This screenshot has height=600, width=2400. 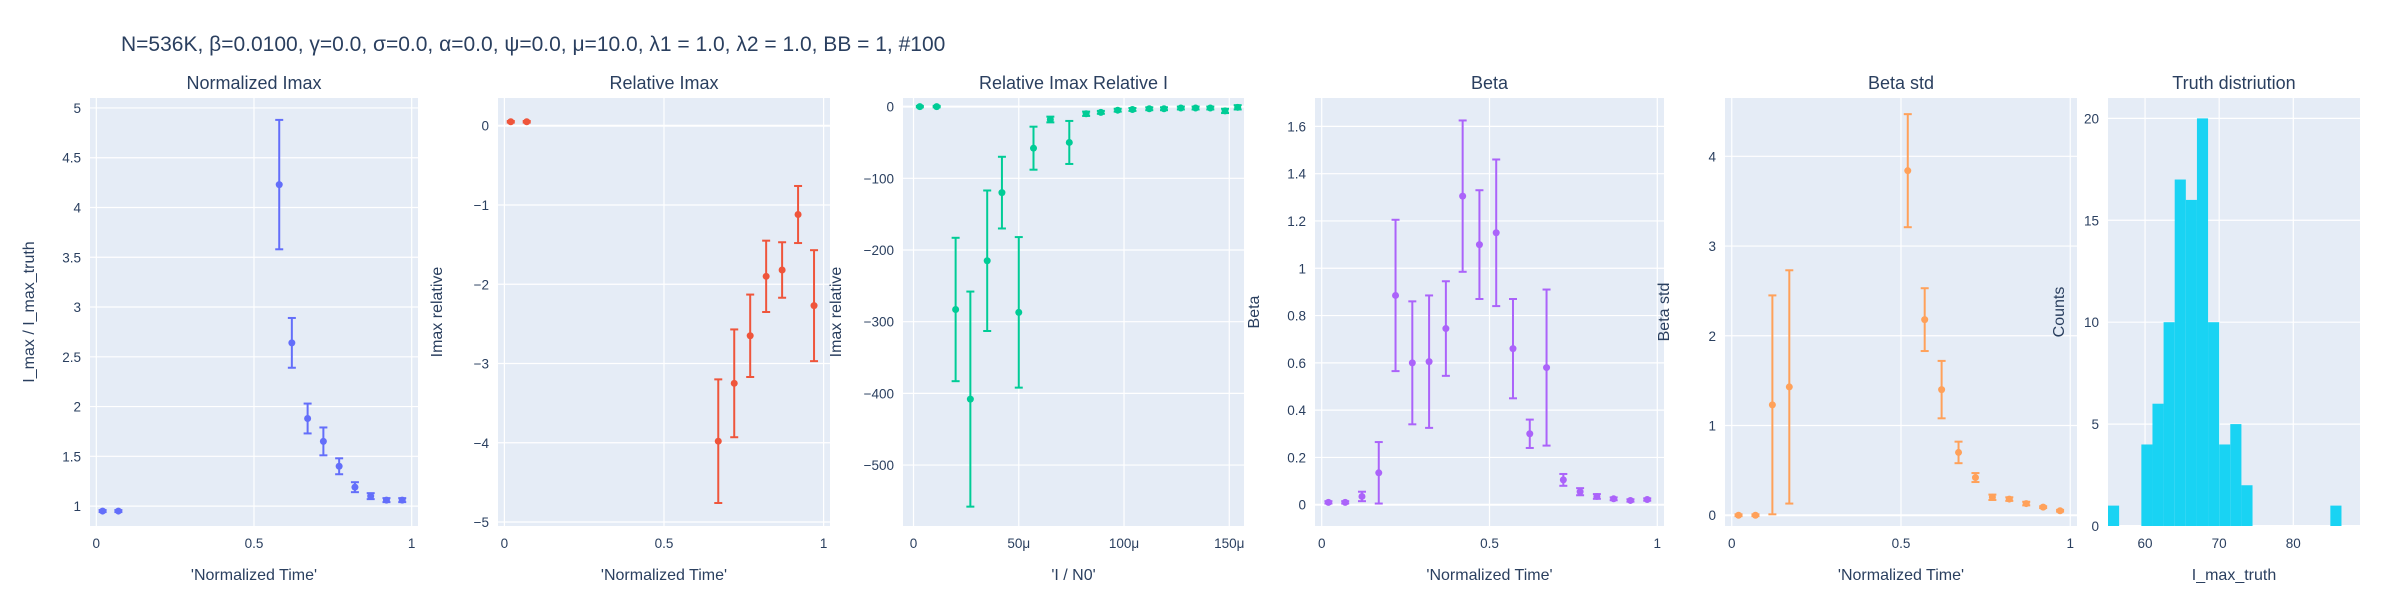 What do you see at coordinates (77, 506) in the screenshot?
I see `y-tick-label: 1` at bounding box center [77, 506].